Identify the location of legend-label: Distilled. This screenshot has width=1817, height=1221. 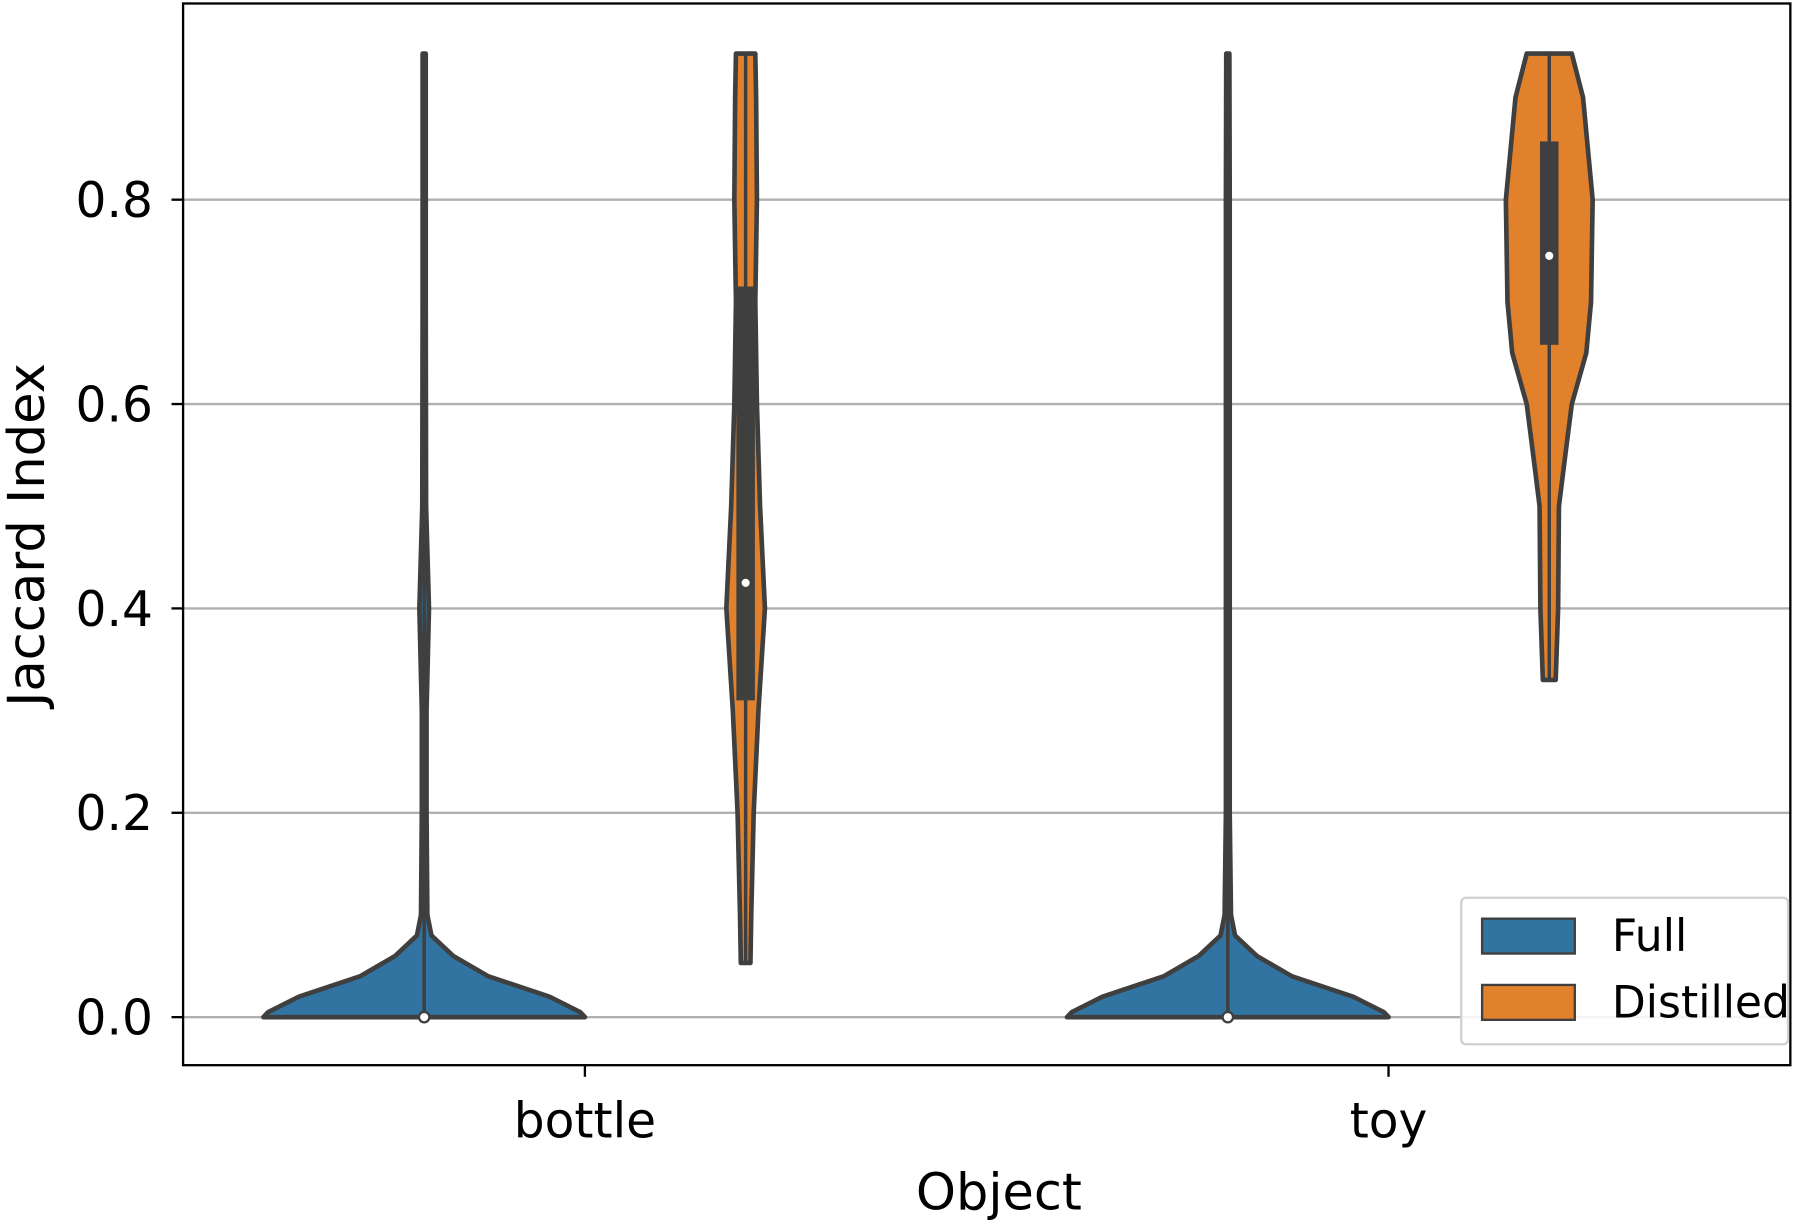
(1701, 1002).